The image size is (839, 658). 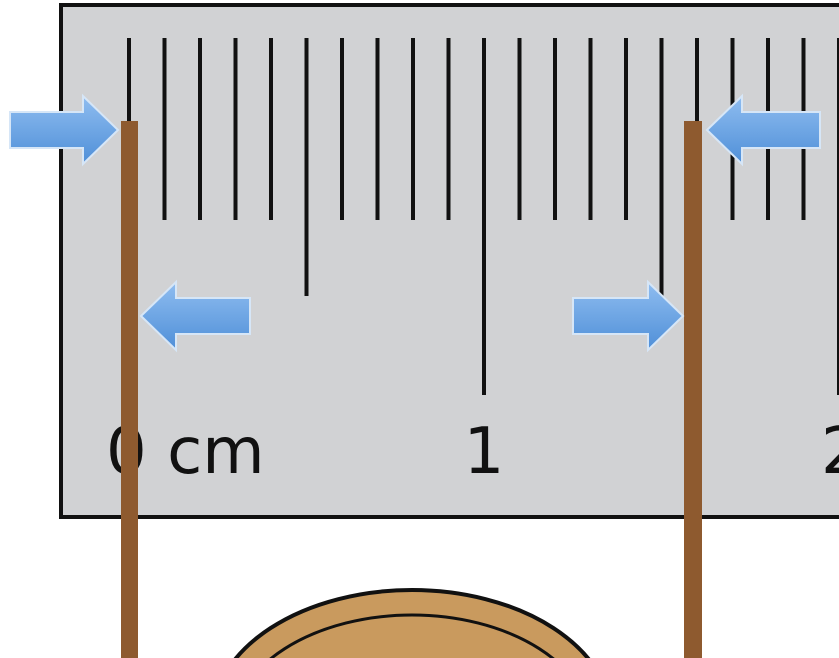 What do you see at coordinates (693, 389) in the screenshot?
I see `right-edge-line` at bounding box center [693, 389].